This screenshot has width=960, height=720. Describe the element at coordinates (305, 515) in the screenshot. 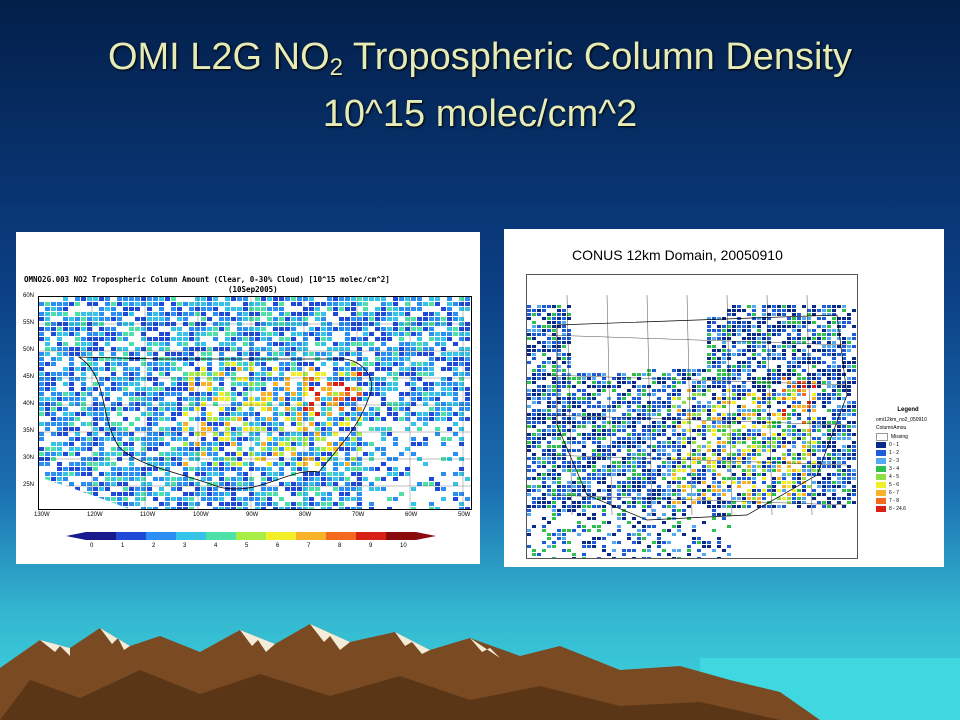

I see `lon-label: 80W` at that location.